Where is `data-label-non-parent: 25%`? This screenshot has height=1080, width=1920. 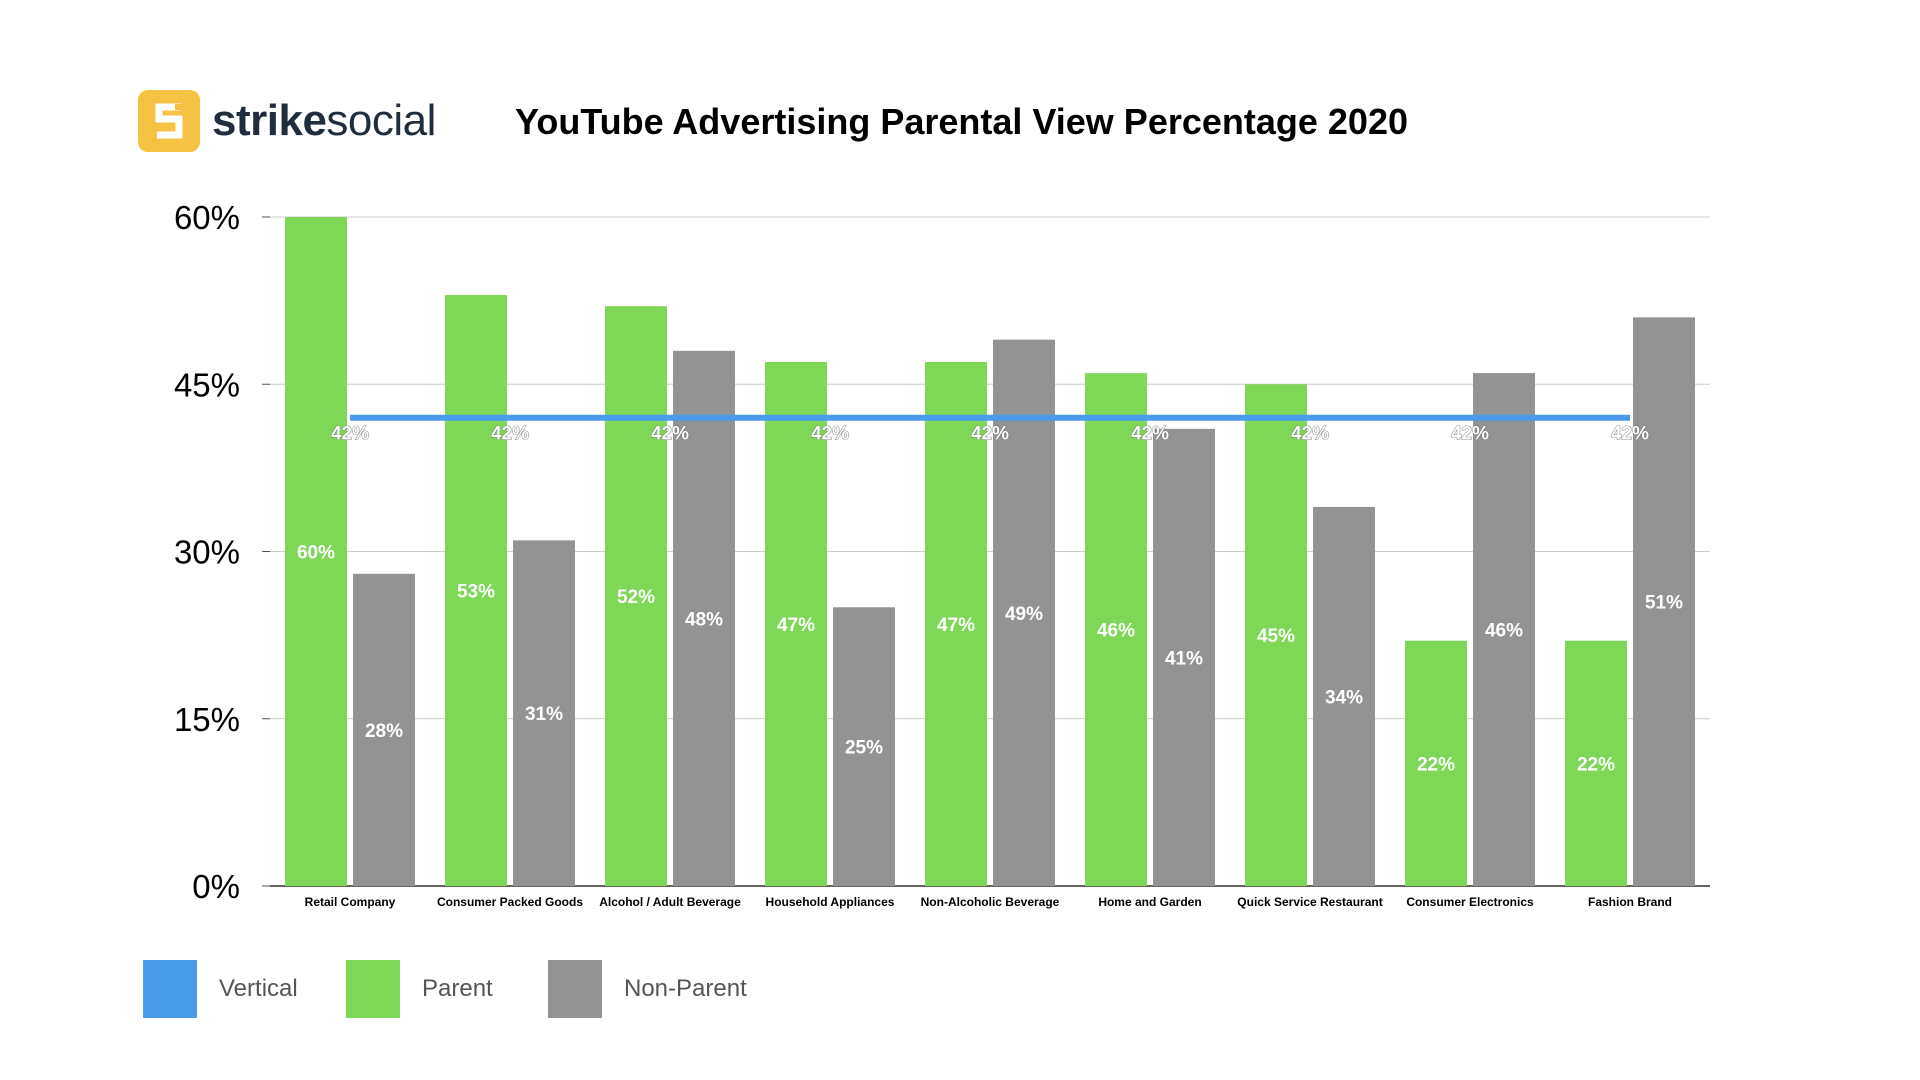 data-label-non-parent: 25% is located at coordinates (864, 748).